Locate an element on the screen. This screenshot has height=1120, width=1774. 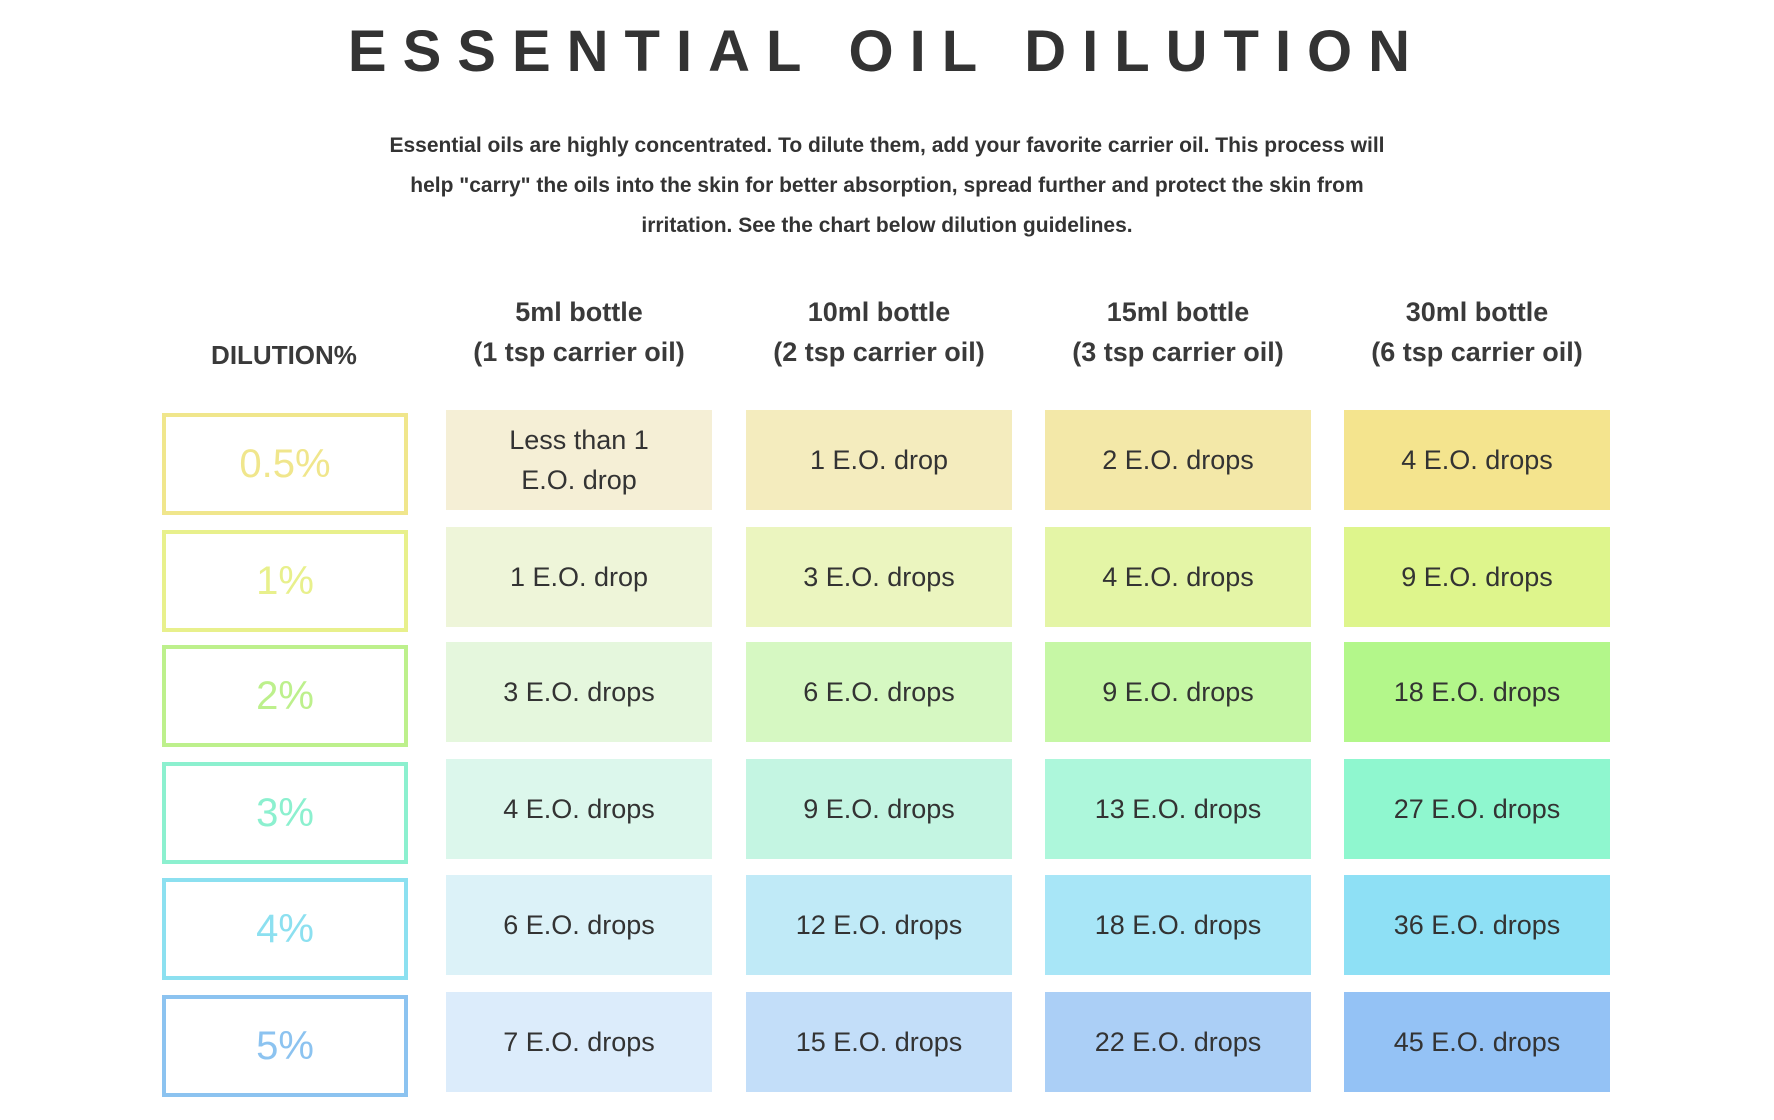
dilution-percent-label: 3% is located at coordinates (285, 813).